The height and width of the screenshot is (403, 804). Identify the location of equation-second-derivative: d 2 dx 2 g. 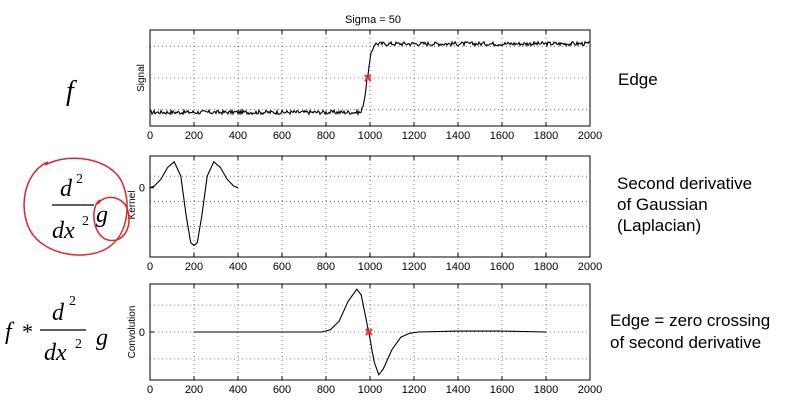
(76, 206).